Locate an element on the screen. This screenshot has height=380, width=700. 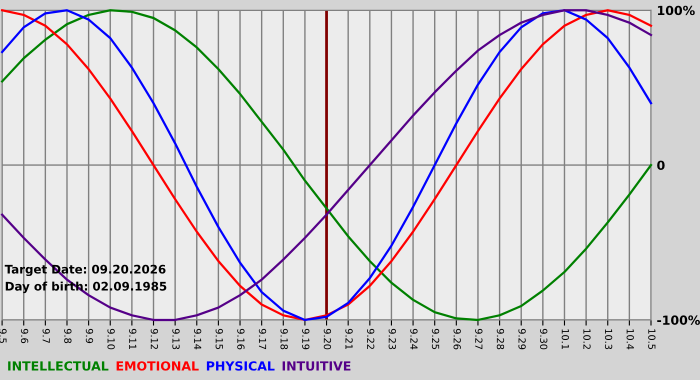
x-tick-label: 9.11 is located at coordinates (132, 339).